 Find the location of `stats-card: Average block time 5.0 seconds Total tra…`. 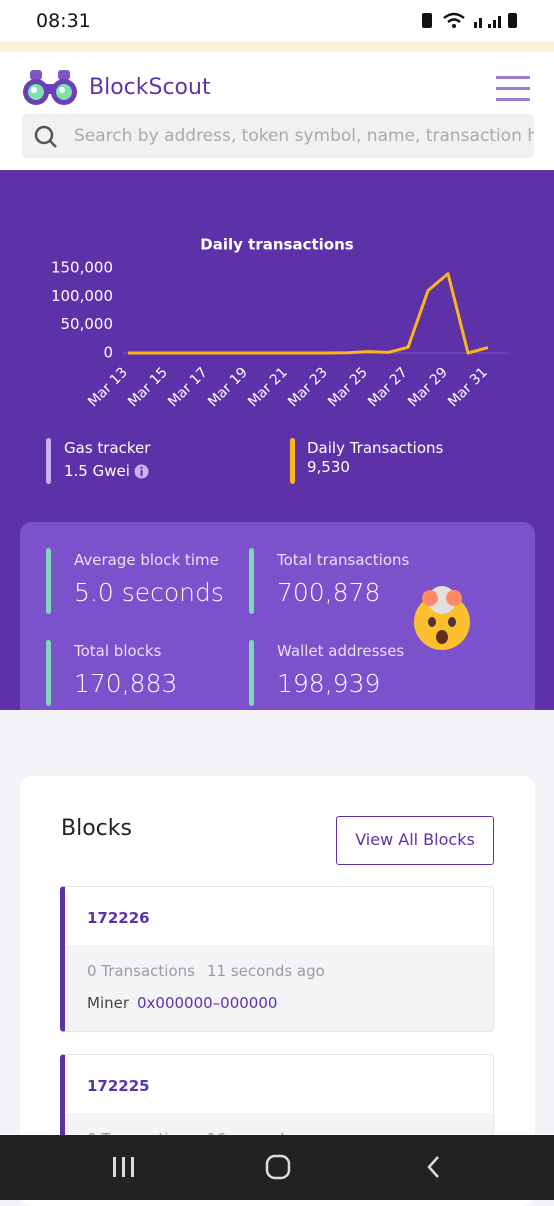

stats-card: Average block time 5.0 seconds Total tra… is located at coordinates (277, 616).